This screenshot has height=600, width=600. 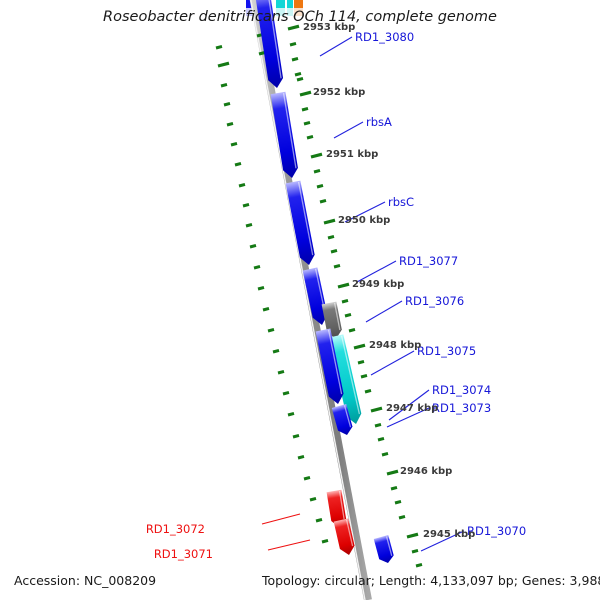 I want to click on gene-label: RD1_3070, so click(x=496, y=531).